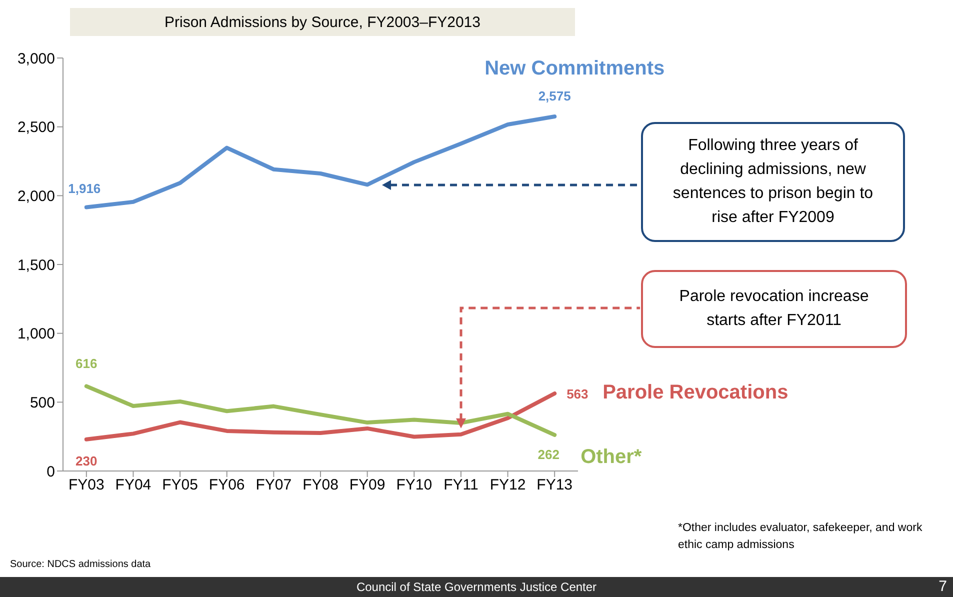  I want to click on chart-title: Prison Admissions by Source, FY2003–FY2013, so click(322, 22).